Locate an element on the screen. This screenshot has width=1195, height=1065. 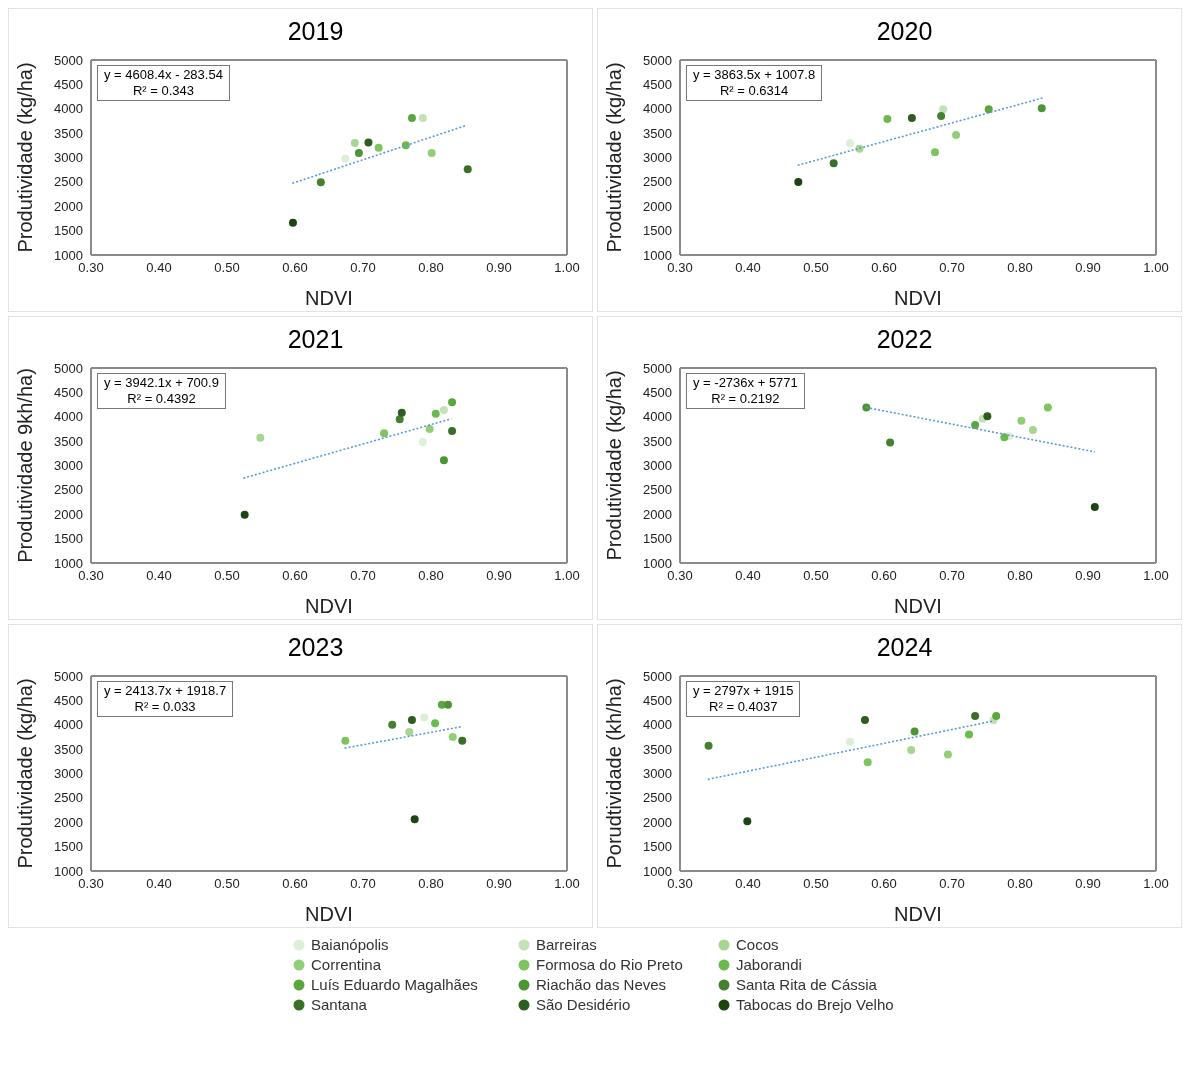
annotation: y = 3863.5x + 1007.8 is located at coordinates (754, 75).